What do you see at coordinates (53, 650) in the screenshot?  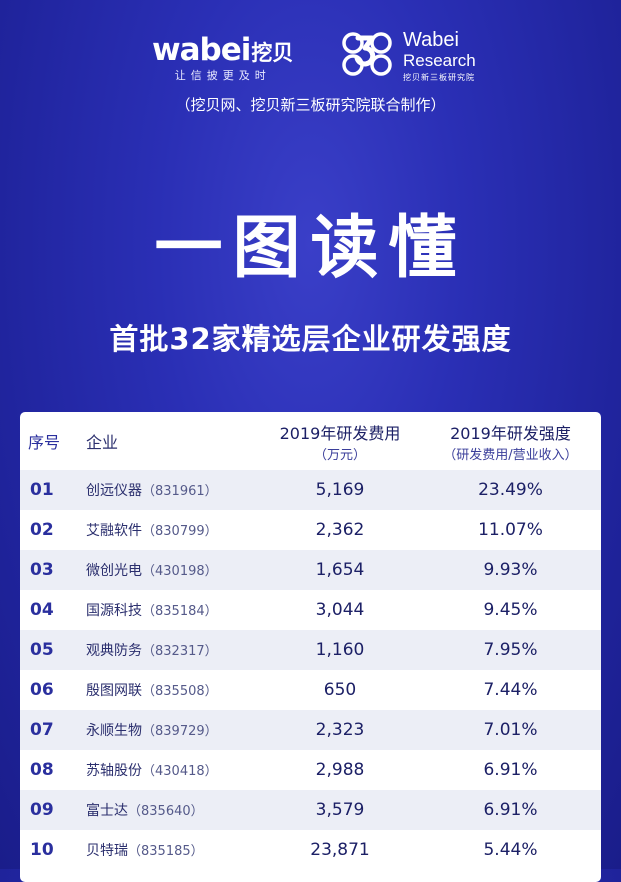 I see `row-no: 05` at bounding box center [53, 650].